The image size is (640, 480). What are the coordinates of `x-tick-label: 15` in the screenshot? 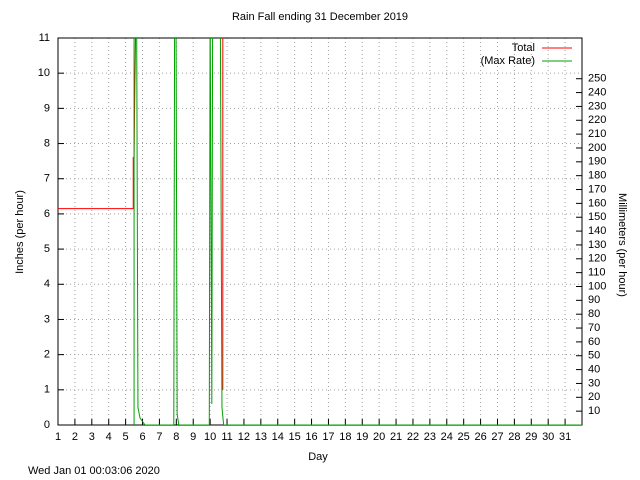 It's located at (295, 437).